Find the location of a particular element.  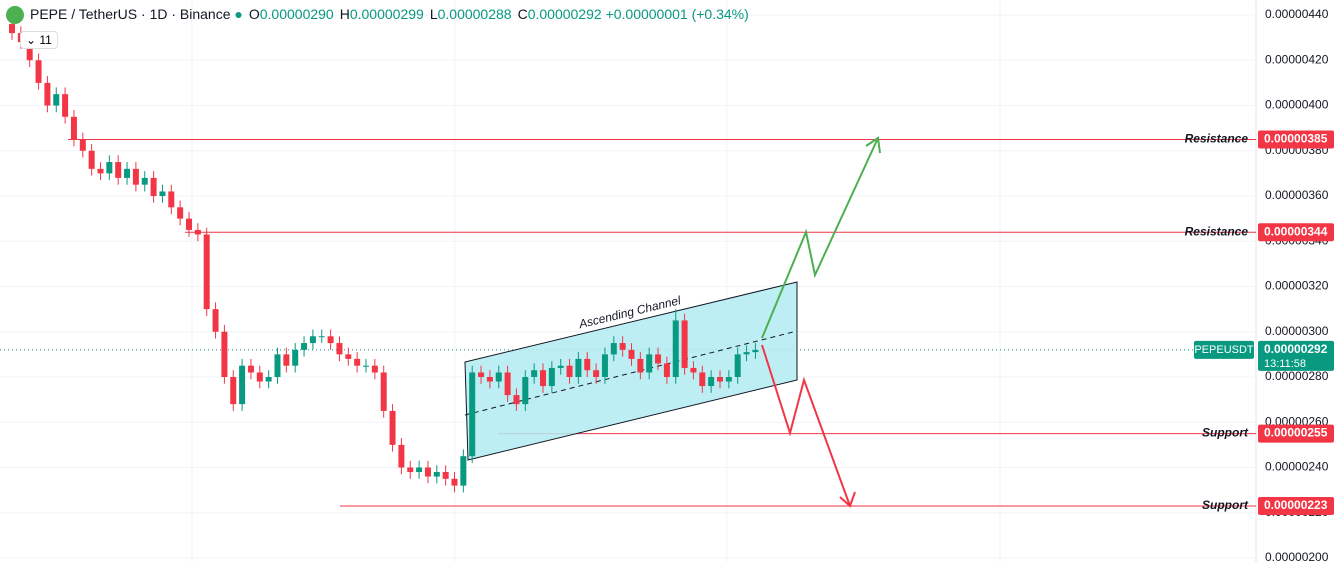

channel-mid is located at coordinates (631, 373).